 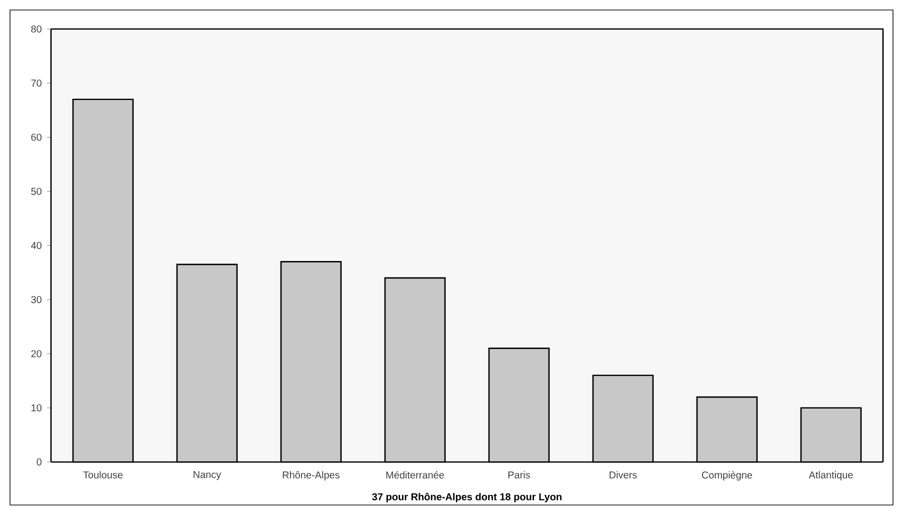 What do you see at coordinates (36, 29) in the screenshot?
I see `y-tick-label: 80` at bounding box center [36, 29].